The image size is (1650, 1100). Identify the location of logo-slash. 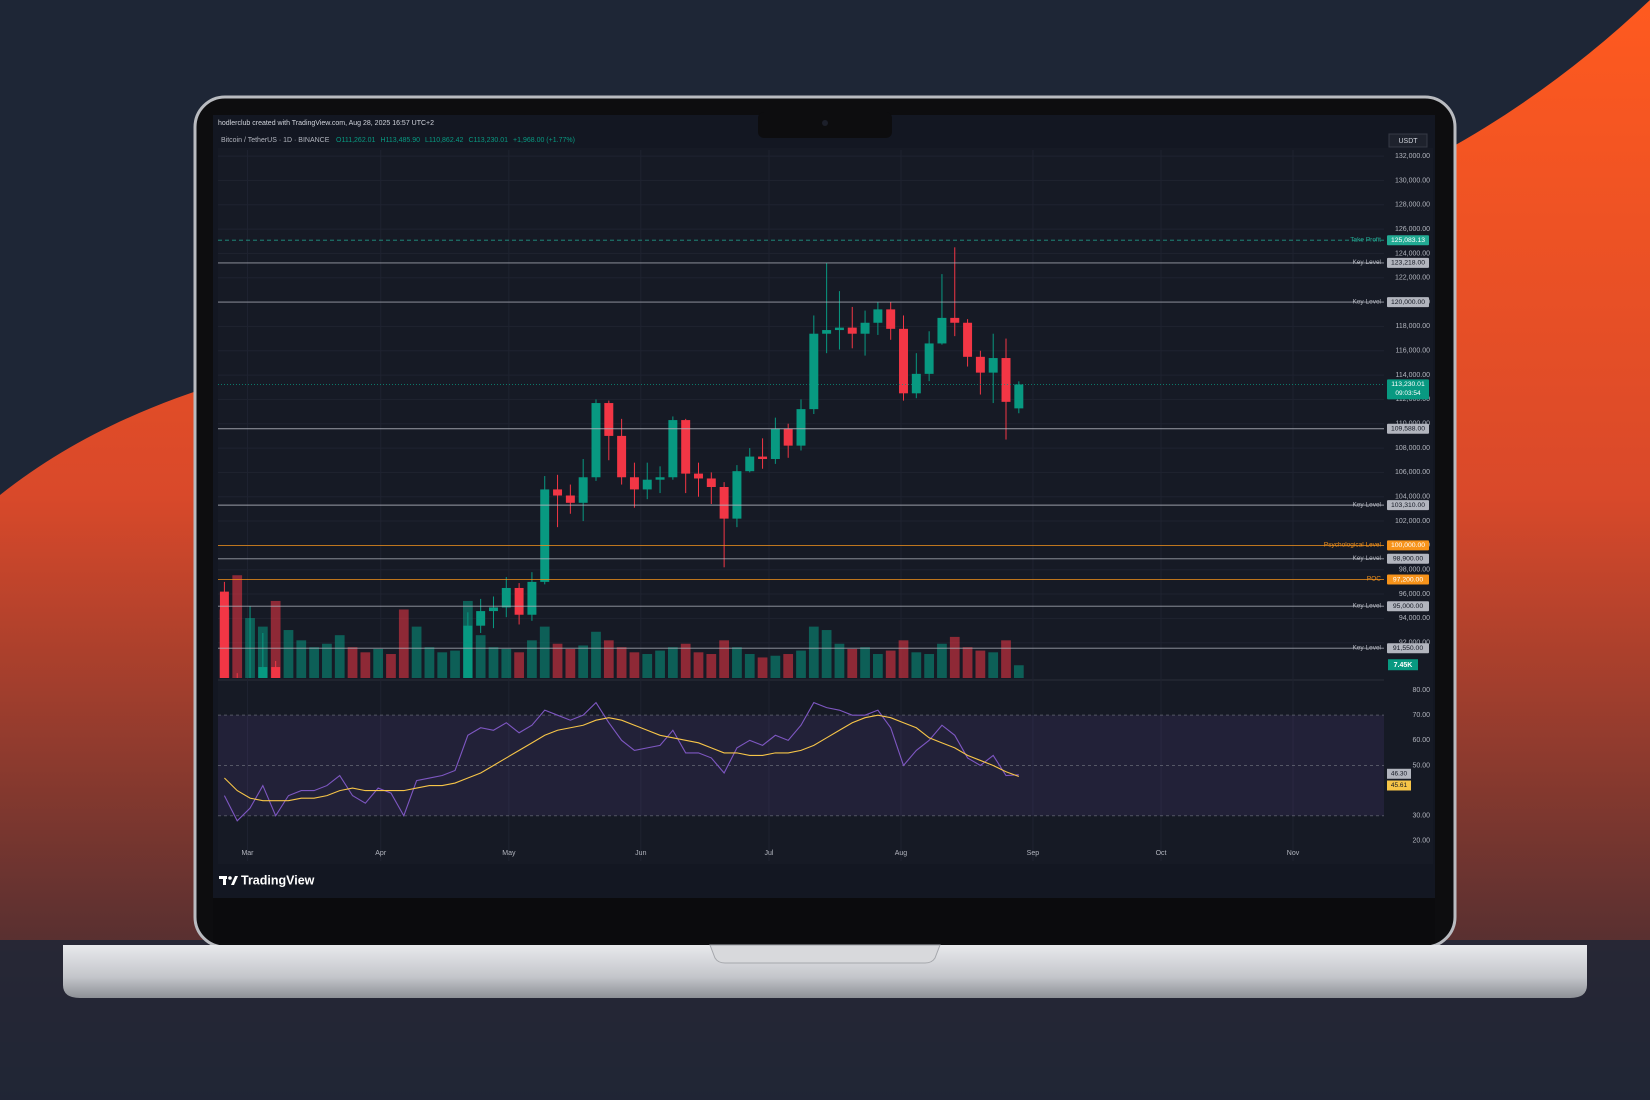
(234, 880).